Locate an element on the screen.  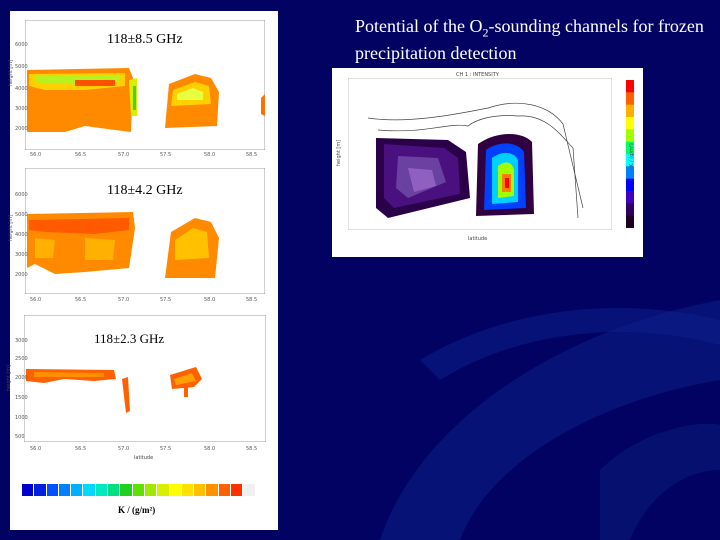
panel-3-ylabel: height [m] is located at coordinates (9, 378).